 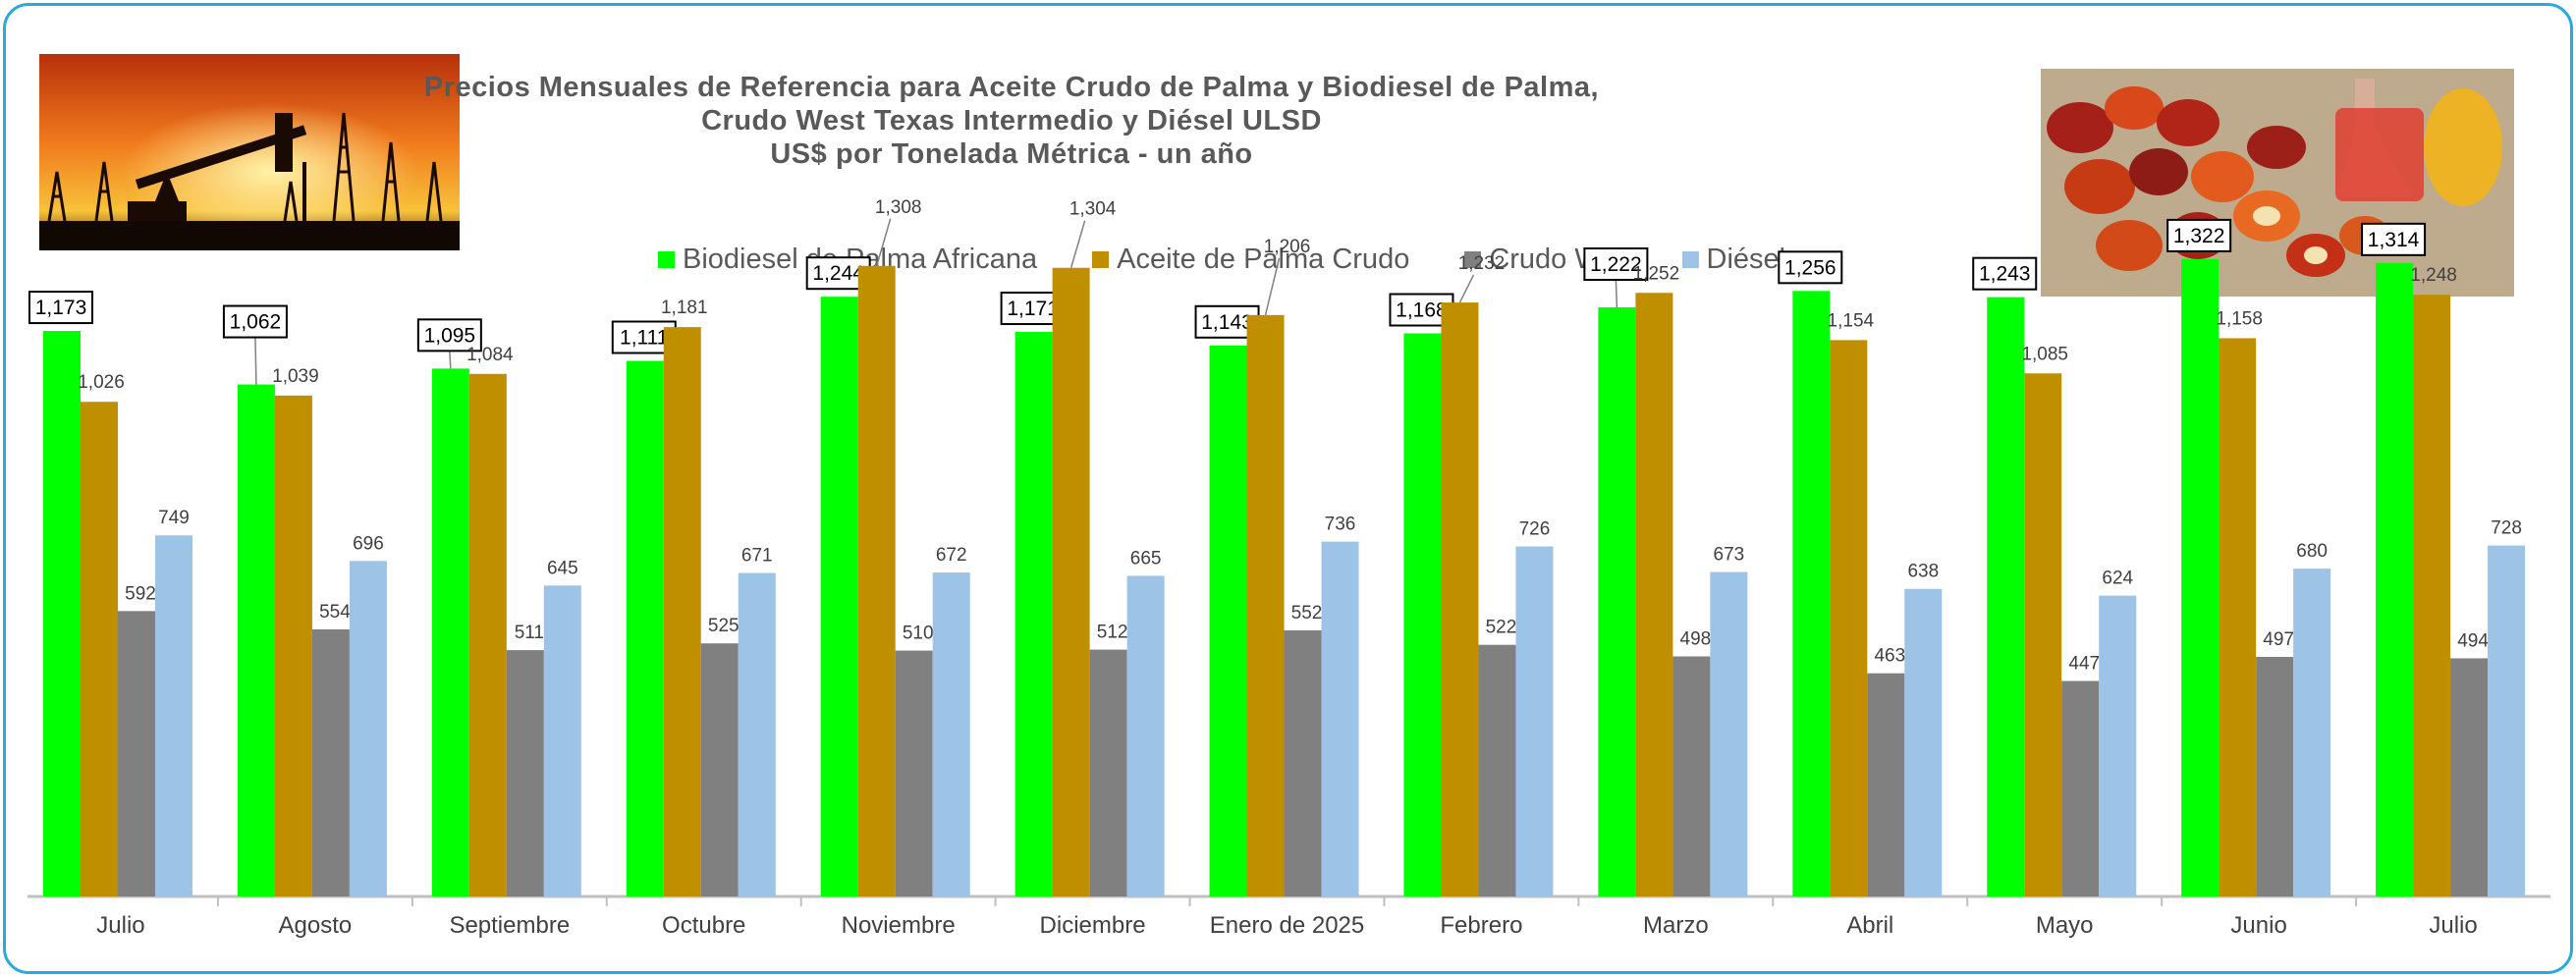 I want to click on legend-item-aceite: Aceite de Palma Crudo, so click(x=1250, y=260).